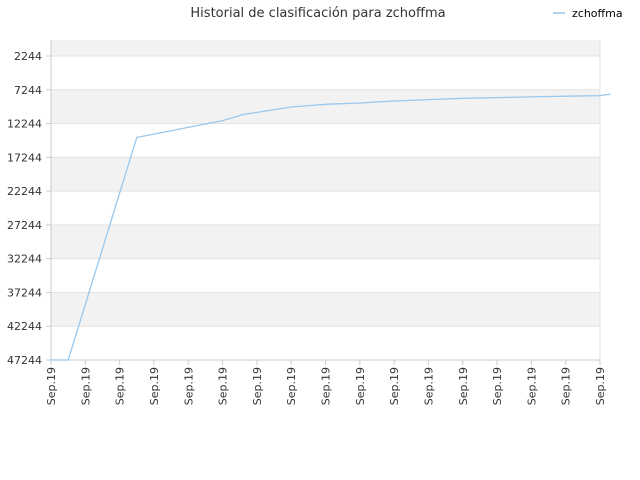 This screenshot has height=480, width=640. I want to click on y-tick-label: 2244, so click(28, 56).